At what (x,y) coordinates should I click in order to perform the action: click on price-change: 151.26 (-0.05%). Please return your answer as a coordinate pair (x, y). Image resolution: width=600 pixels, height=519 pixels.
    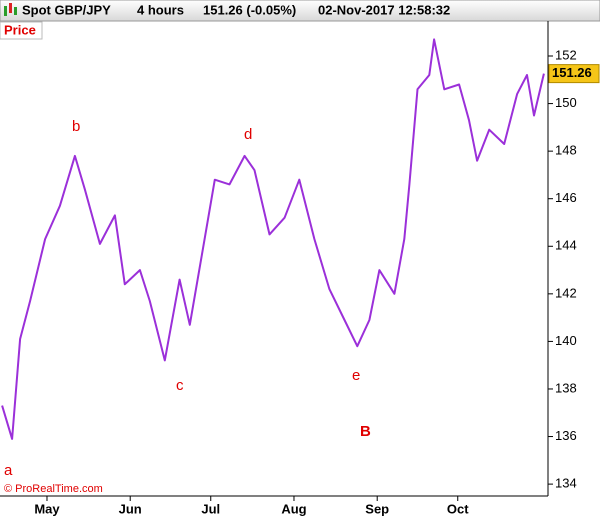
    Looking at the image, I should click on (249, 9).